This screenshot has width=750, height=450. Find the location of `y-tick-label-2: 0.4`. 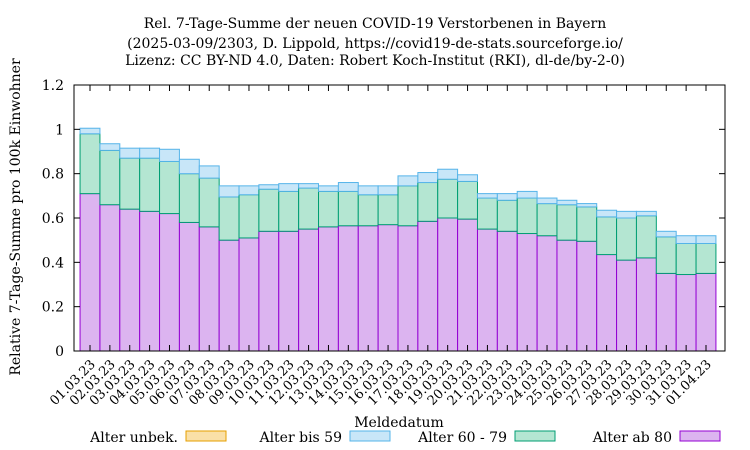

y-tick-label-2: 0.4 is located at coordinates (53, 263).